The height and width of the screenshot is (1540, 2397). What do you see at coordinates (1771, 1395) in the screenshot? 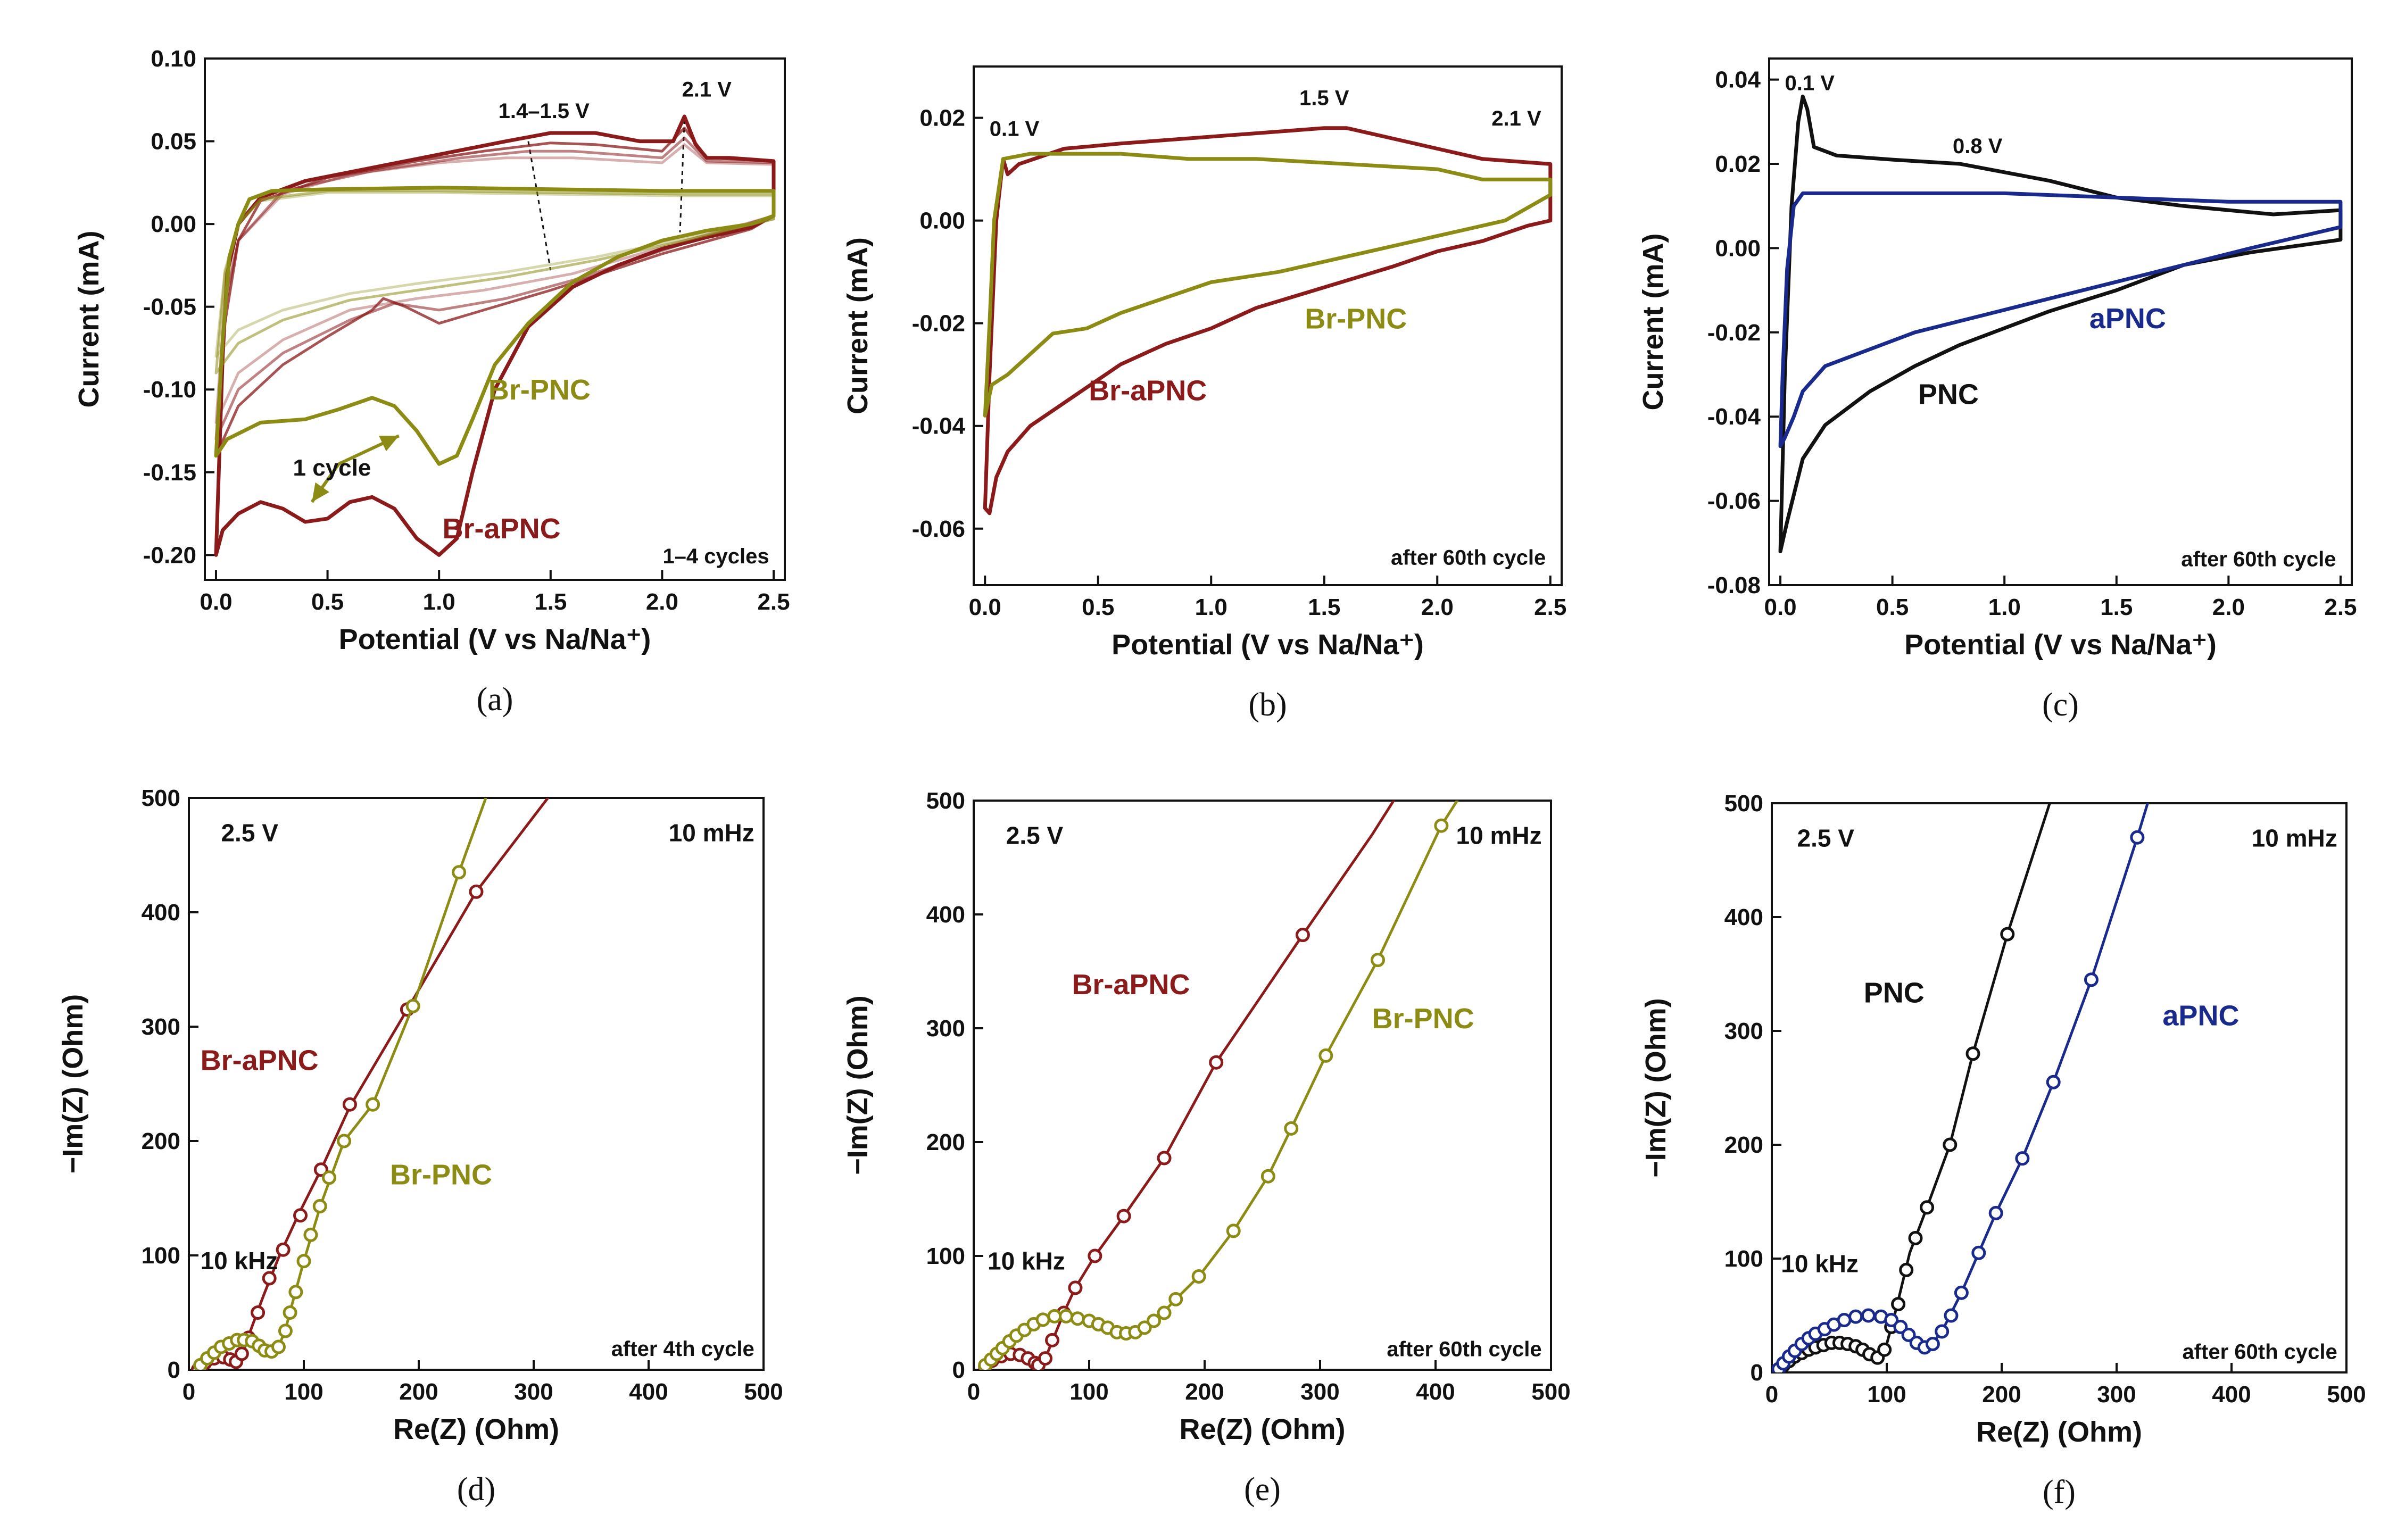
I see `x-tick-label: 0` at bounding box center [1771, 1395].